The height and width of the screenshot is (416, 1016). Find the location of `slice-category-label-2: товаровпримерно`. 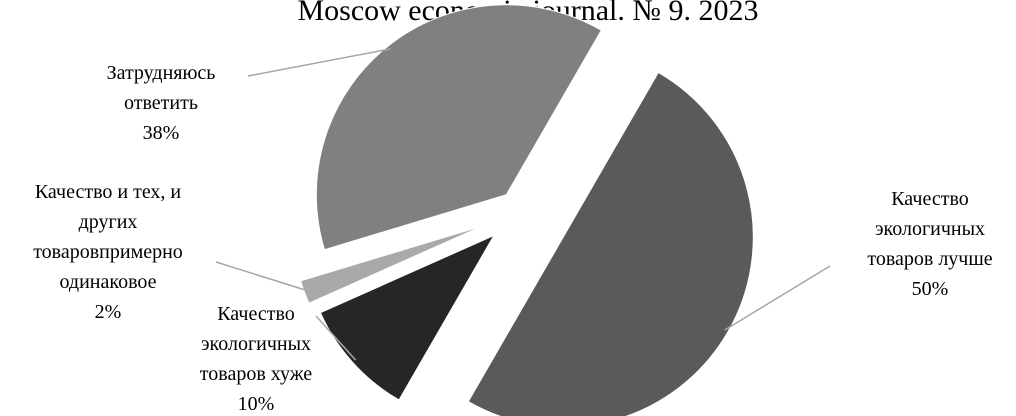

slice-category-label-2: товаровпримерно is located at coordinates (108, 252).